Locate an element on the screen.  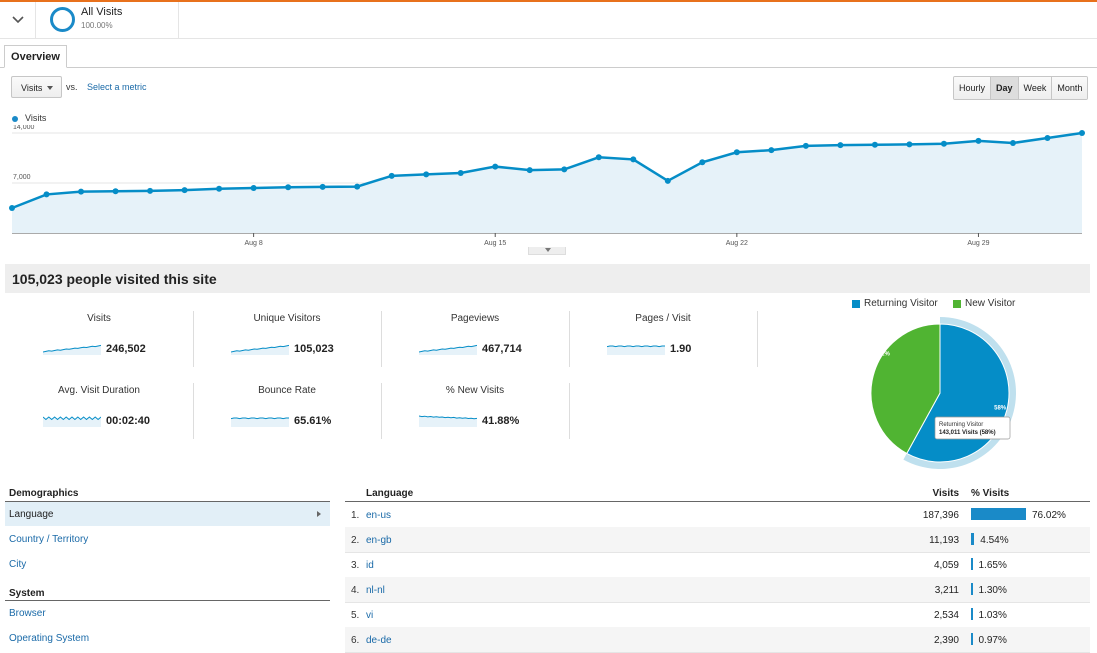
legend-swatch is located at coordinates (957, 303).